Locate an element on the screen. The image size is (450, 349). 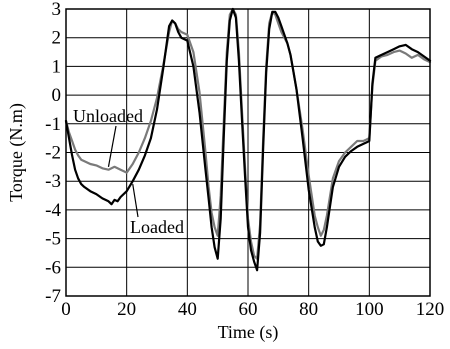
annotation-unloaded: Unloaded is located at coordinates (108, 116).